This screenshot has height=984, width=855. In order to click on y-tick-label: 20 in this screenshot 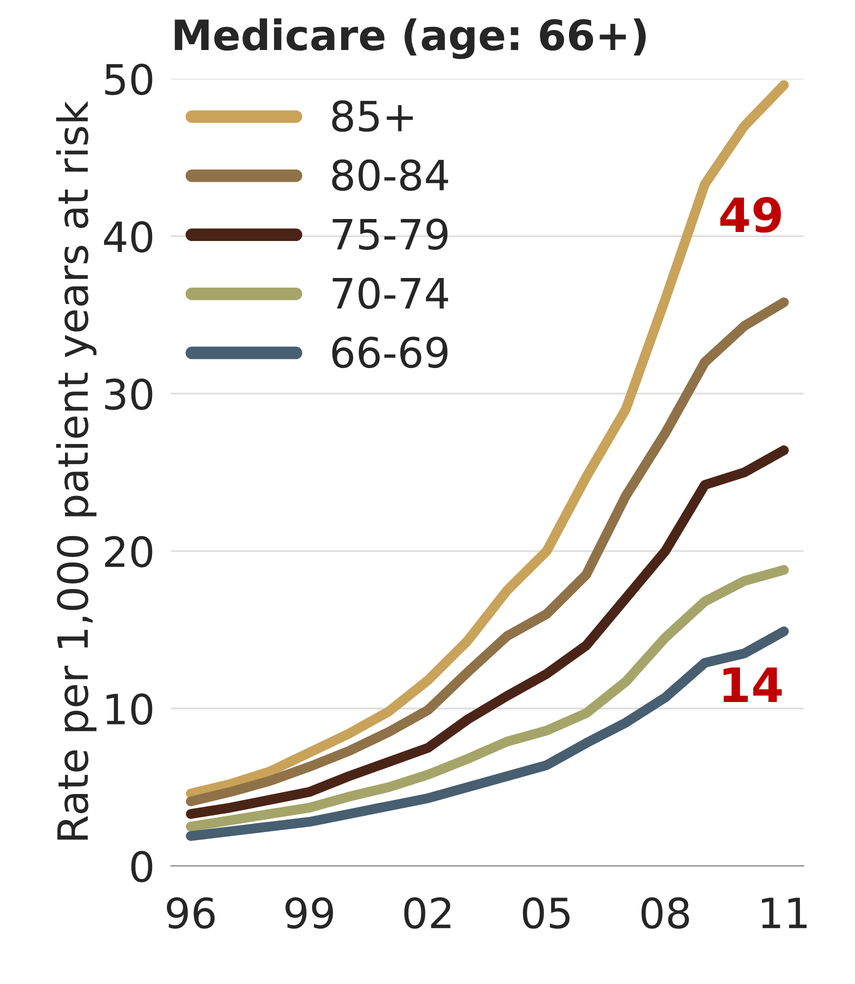, I will do `click(128, 552)`.